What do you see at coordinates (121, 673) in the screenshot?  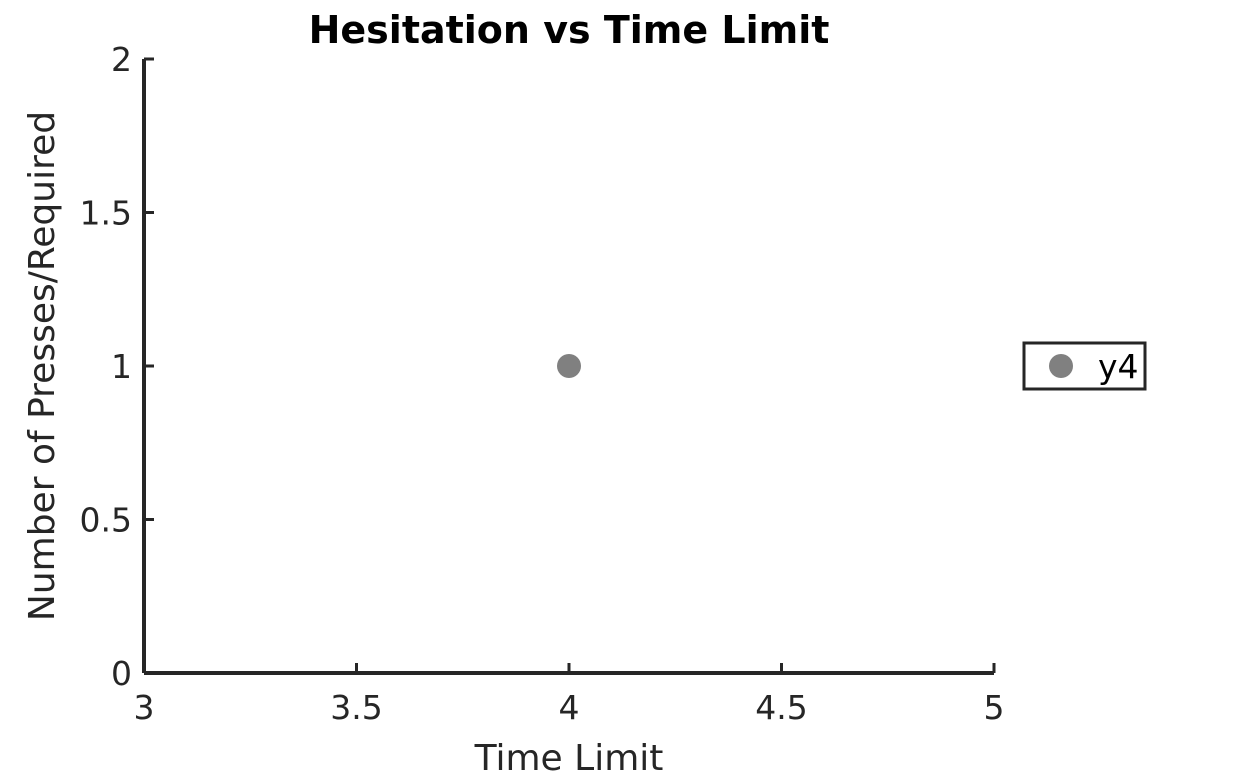 I see `y-tick-label: 0` at bounding box center [121, 673].